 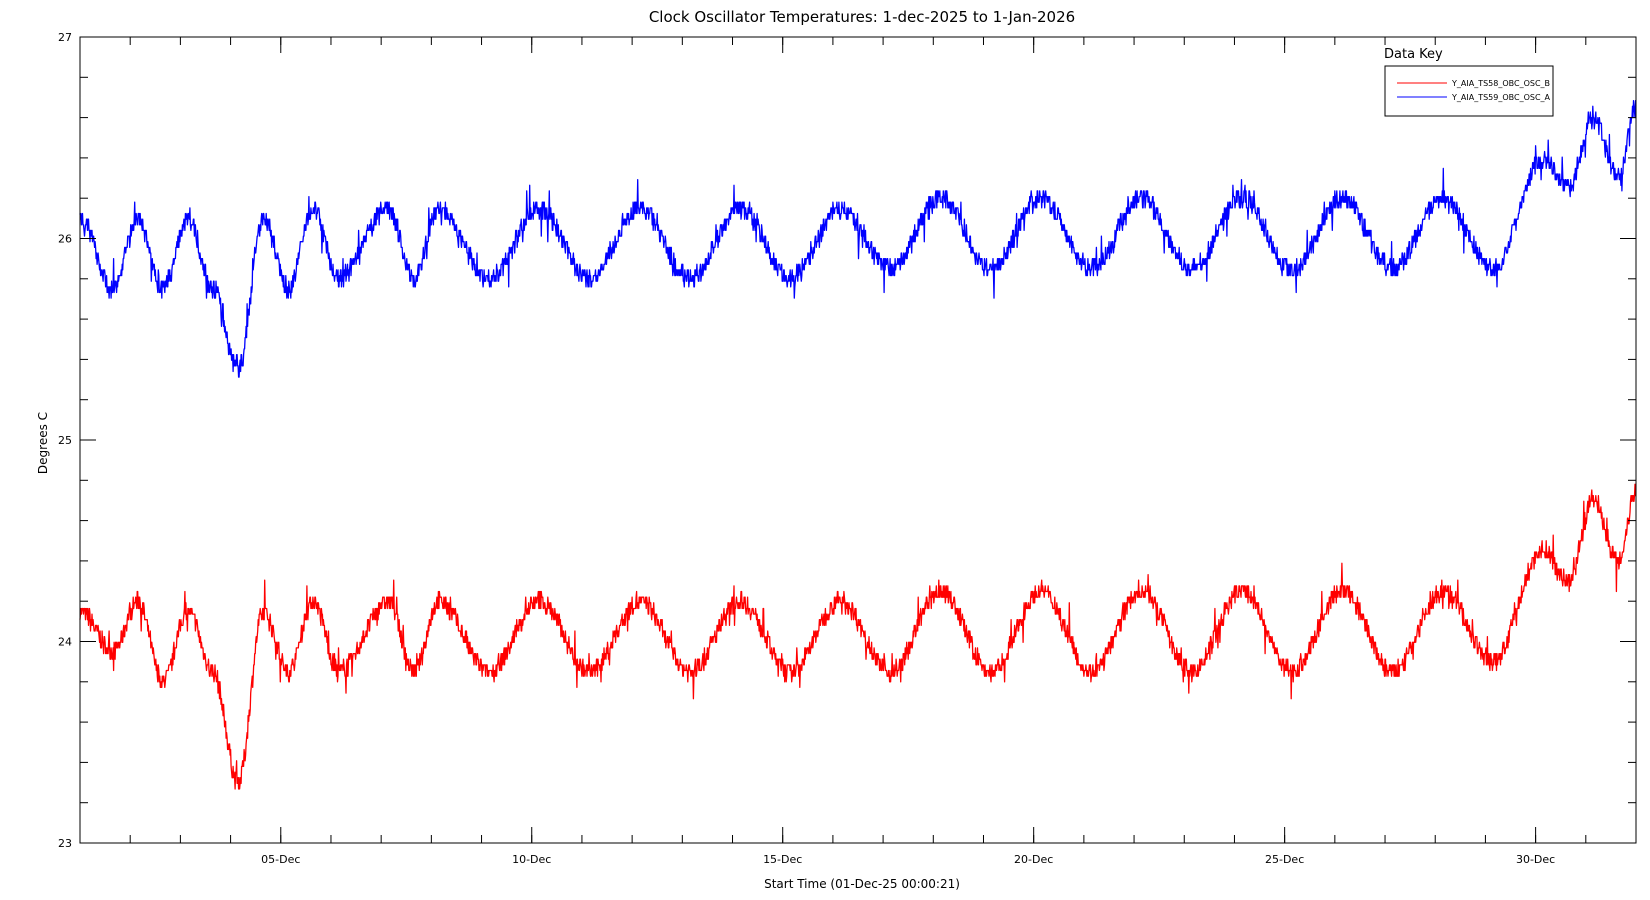 I want to click on x-axis-label: Start Time (01-Dec-25 00:00:21), so click(x=862, y=884).